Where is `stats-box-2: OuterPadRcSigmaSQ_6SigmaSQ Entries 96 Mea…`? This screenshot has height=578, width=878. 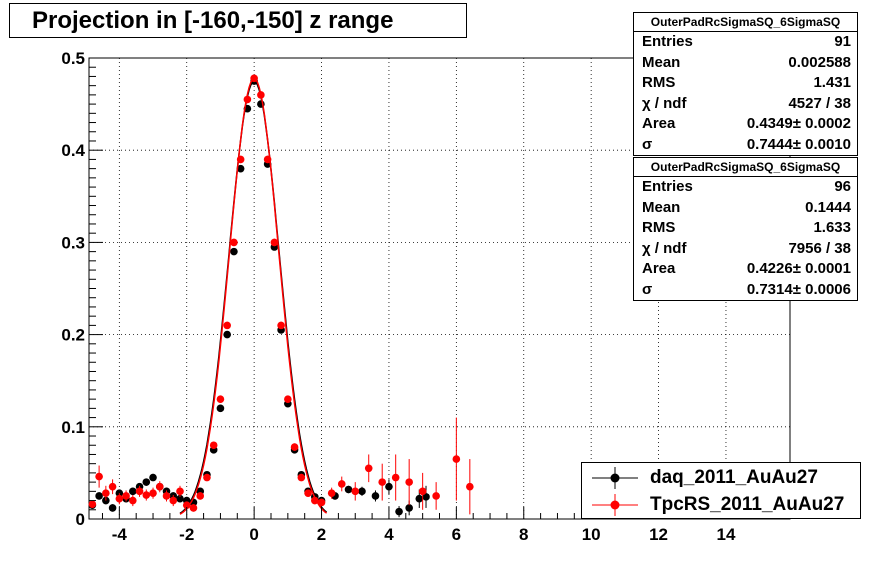
stats-box-2: OuterPadRcSigmaSQ_6SigmaSQ Entries 96 Mea… is located at coordinates (745, 229).